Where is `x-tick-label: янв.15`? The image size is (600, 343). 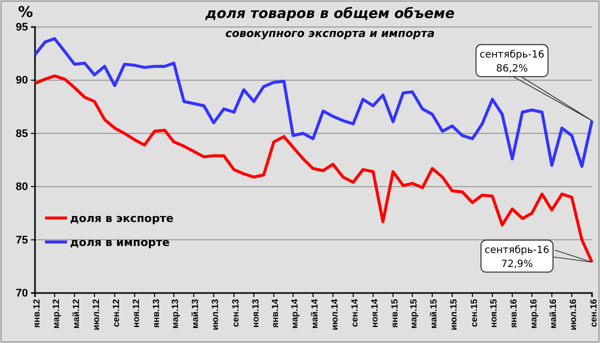 x-tick-label: янв.15 is located at coordinates (394, 313).